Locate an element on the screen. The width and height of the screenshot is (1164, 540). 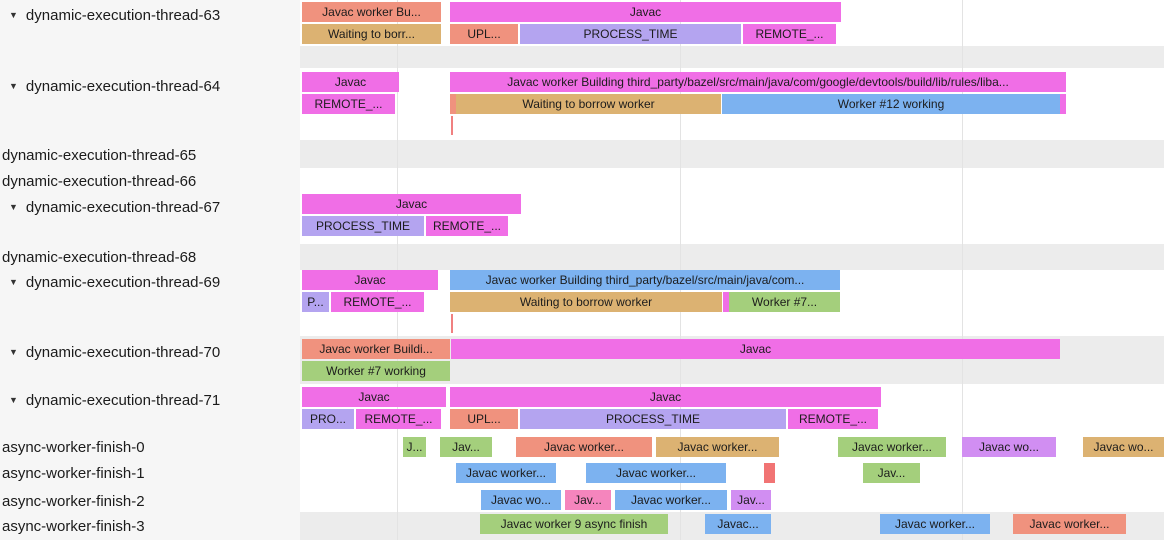
track-name: dynamic-execution-thread-69 is located at coordinates (123, 282).